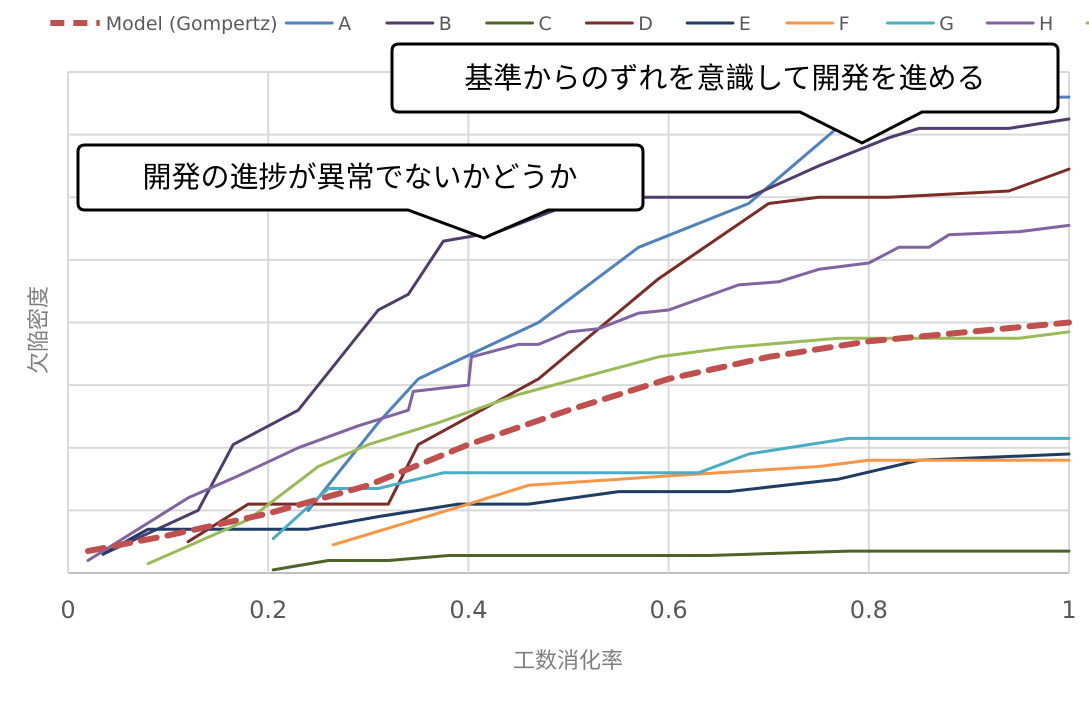 The width and height of the screenshot is (1089, 710). Describe the element at coordinates (745, 24) in the screenshot. I see `legend-label-e: E` at that location.